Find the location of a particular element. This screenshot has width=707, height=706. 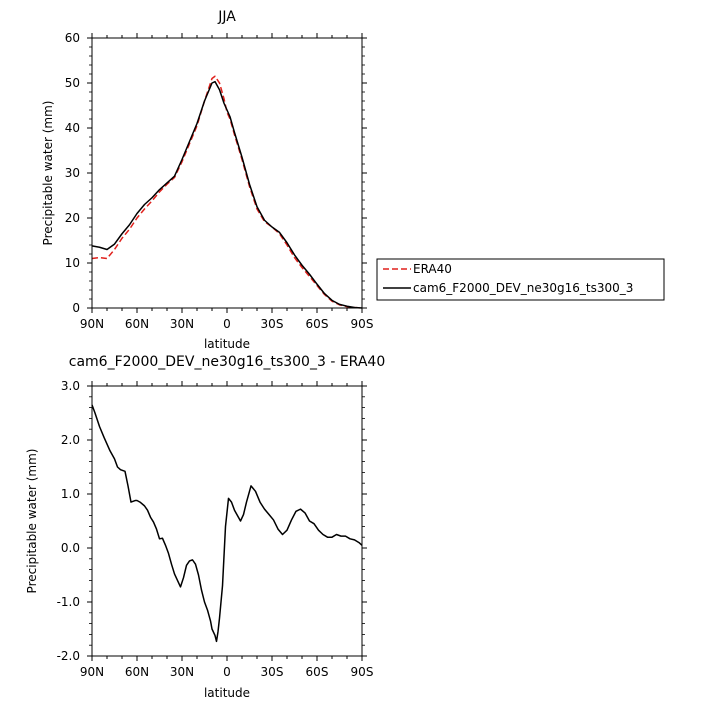

legend: ERA40 cam6_F2000_DEV_ne30g16_ts300_3 is located at coordinates (520, 279).